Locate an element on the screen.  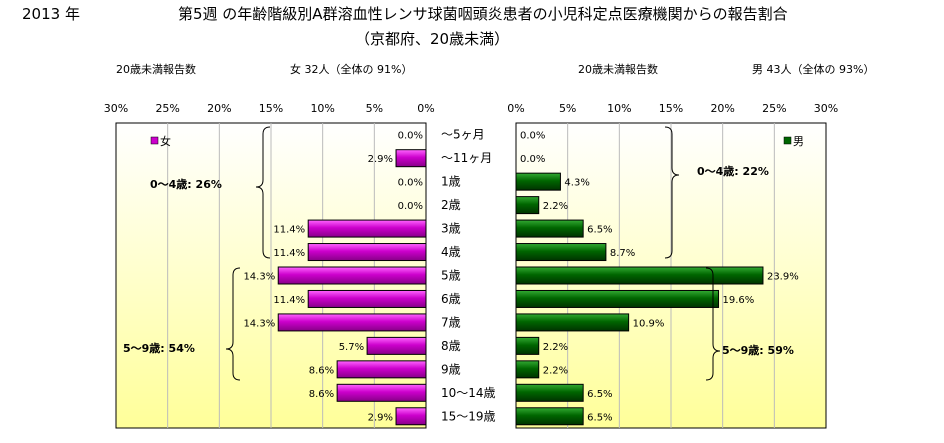
category-label: 9歳 is located at coordinates (451, 369).